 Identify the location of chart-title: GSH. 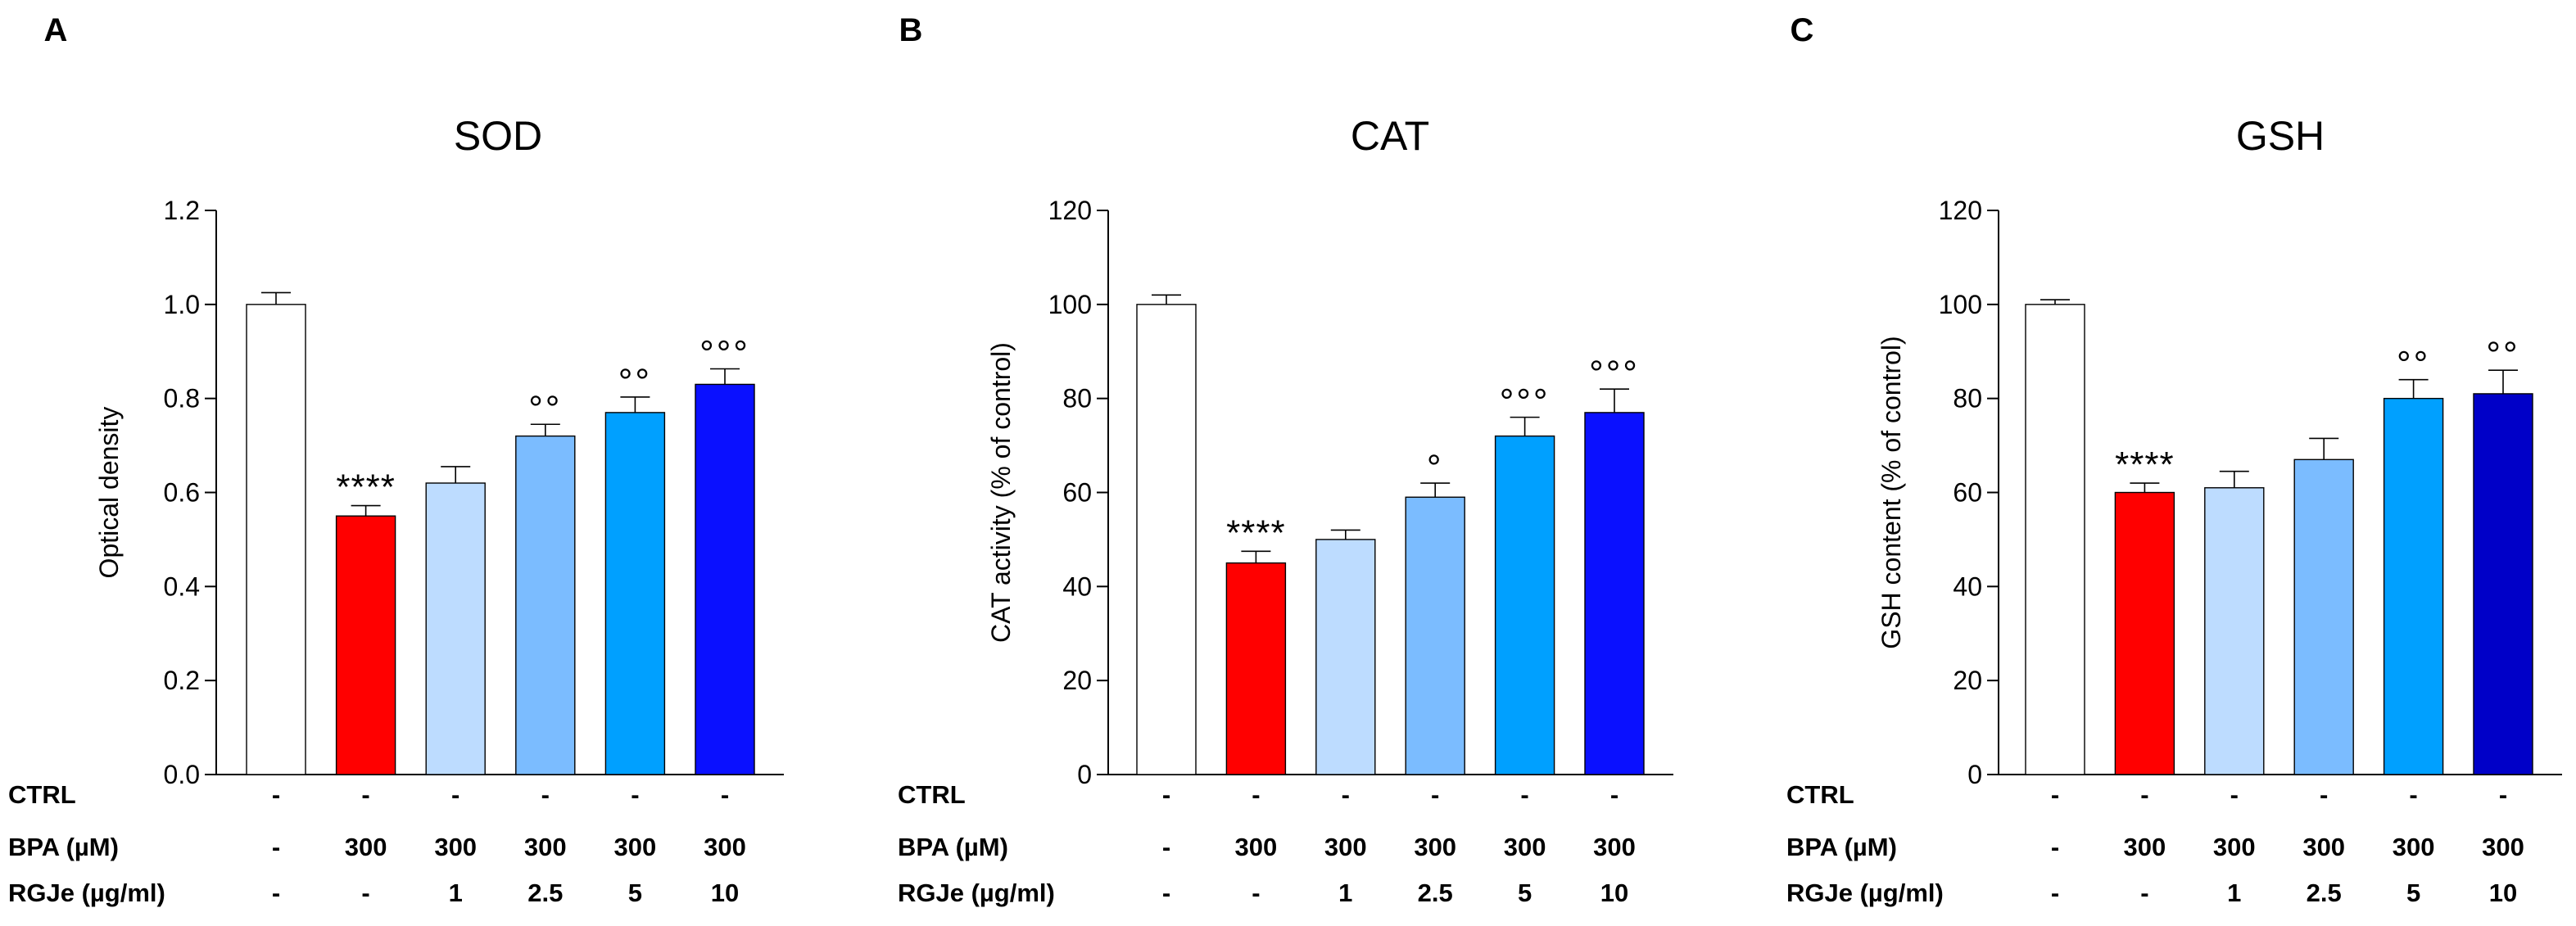
(2280, 136).